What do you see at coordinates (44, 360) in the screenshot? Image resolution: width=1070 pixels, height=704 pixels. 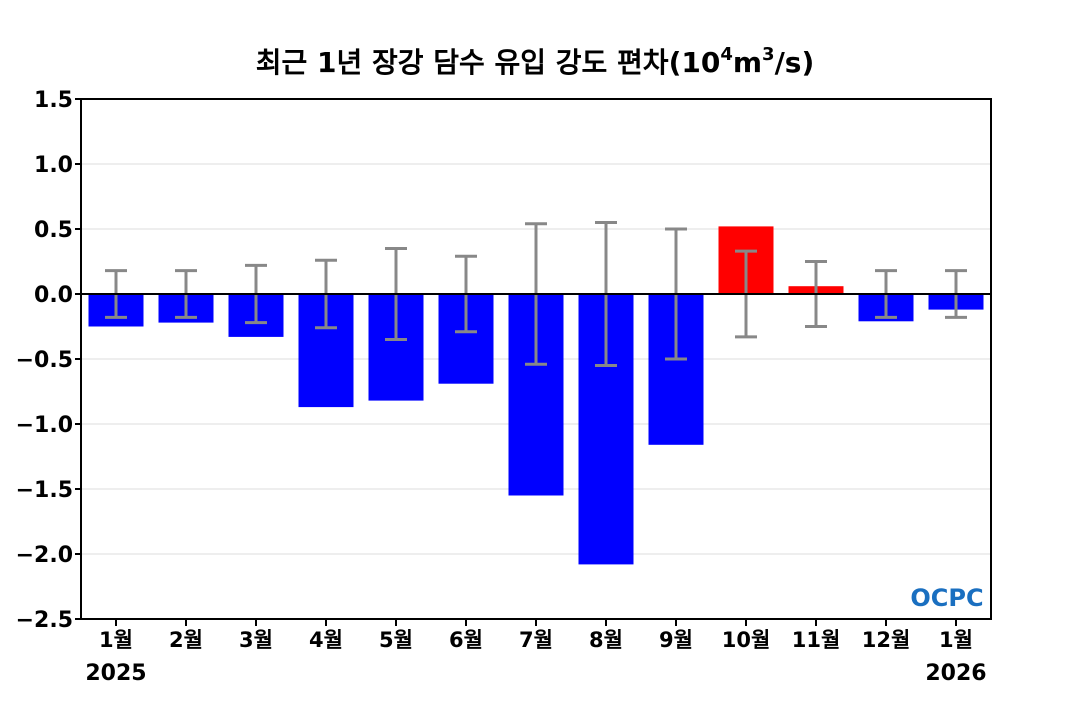 I see `y-tick-label: −0.5` at bounding box center [44, 360].